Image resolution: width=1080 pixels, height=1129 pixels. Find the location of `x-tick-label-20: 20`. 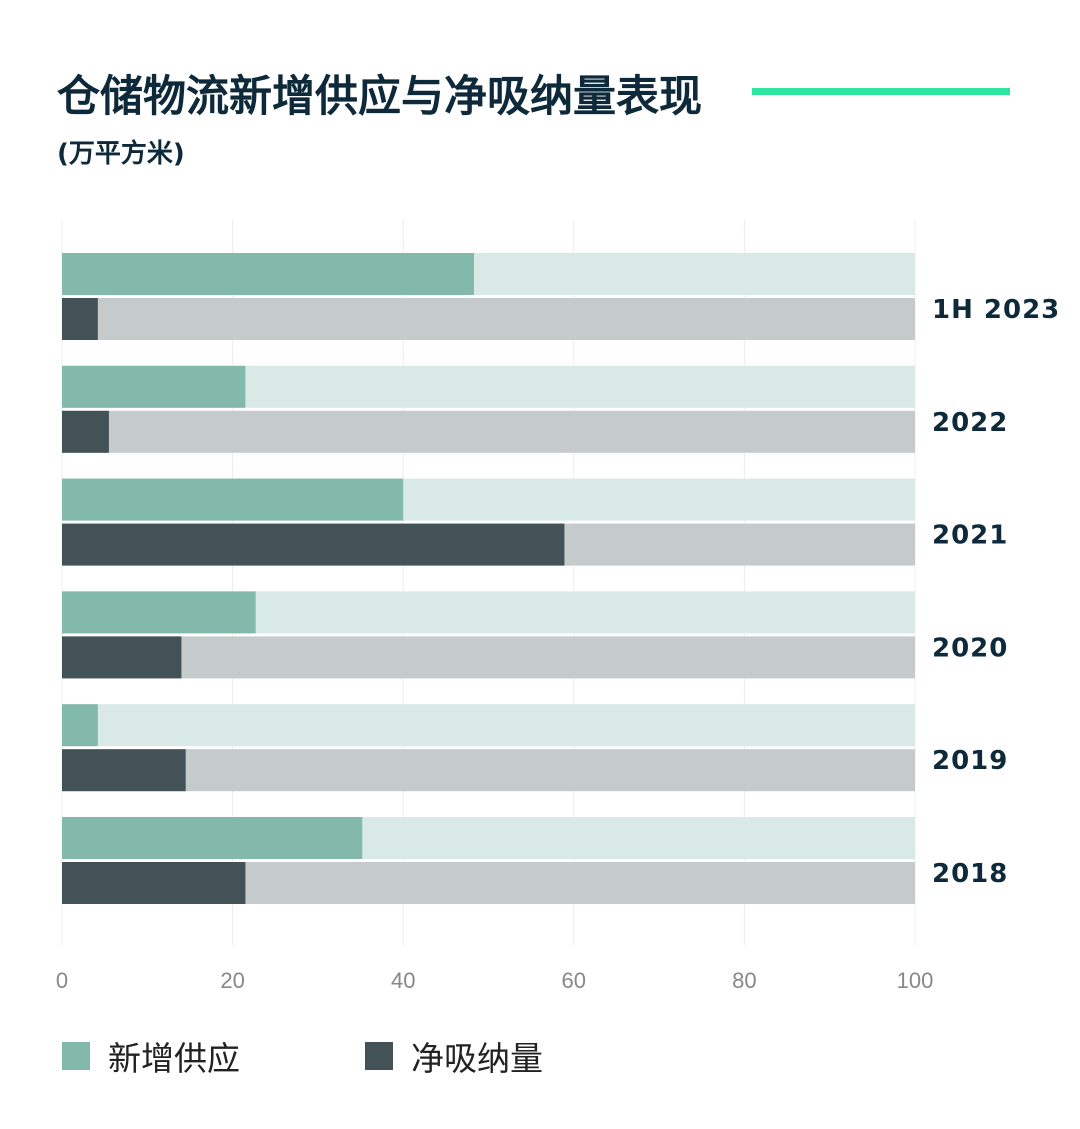

x-tick-label-20: 20 is located at coordinates (232, 980).